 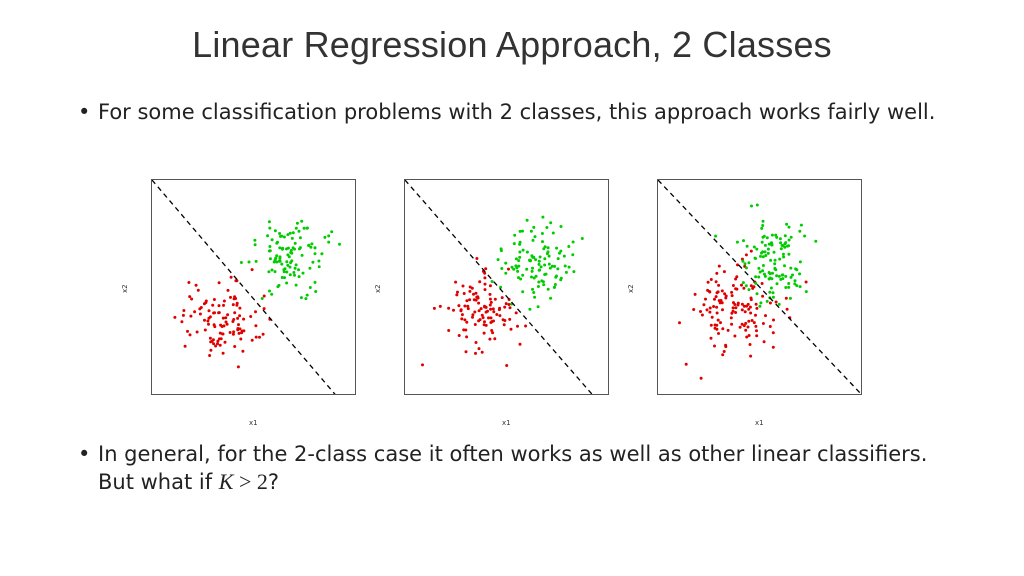 What do you see at coordinates (226, 481) in the screenshot?
I see `k-variable: K` at bounding box center [226, 481].